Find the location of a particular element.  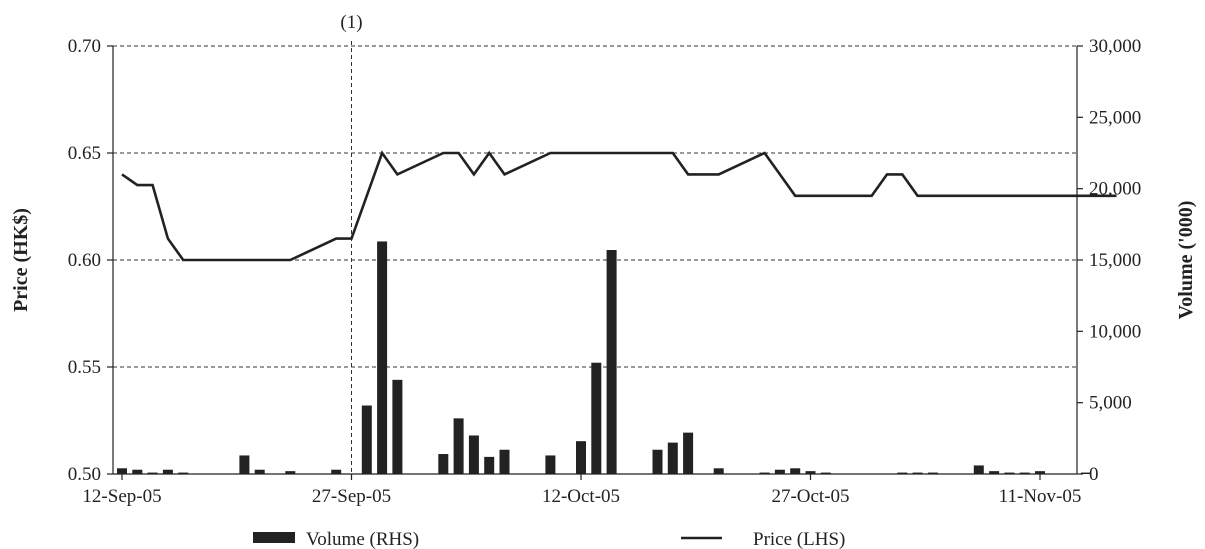

right-axis-title: Volume ('000) is located at coordinates (1186, 260).